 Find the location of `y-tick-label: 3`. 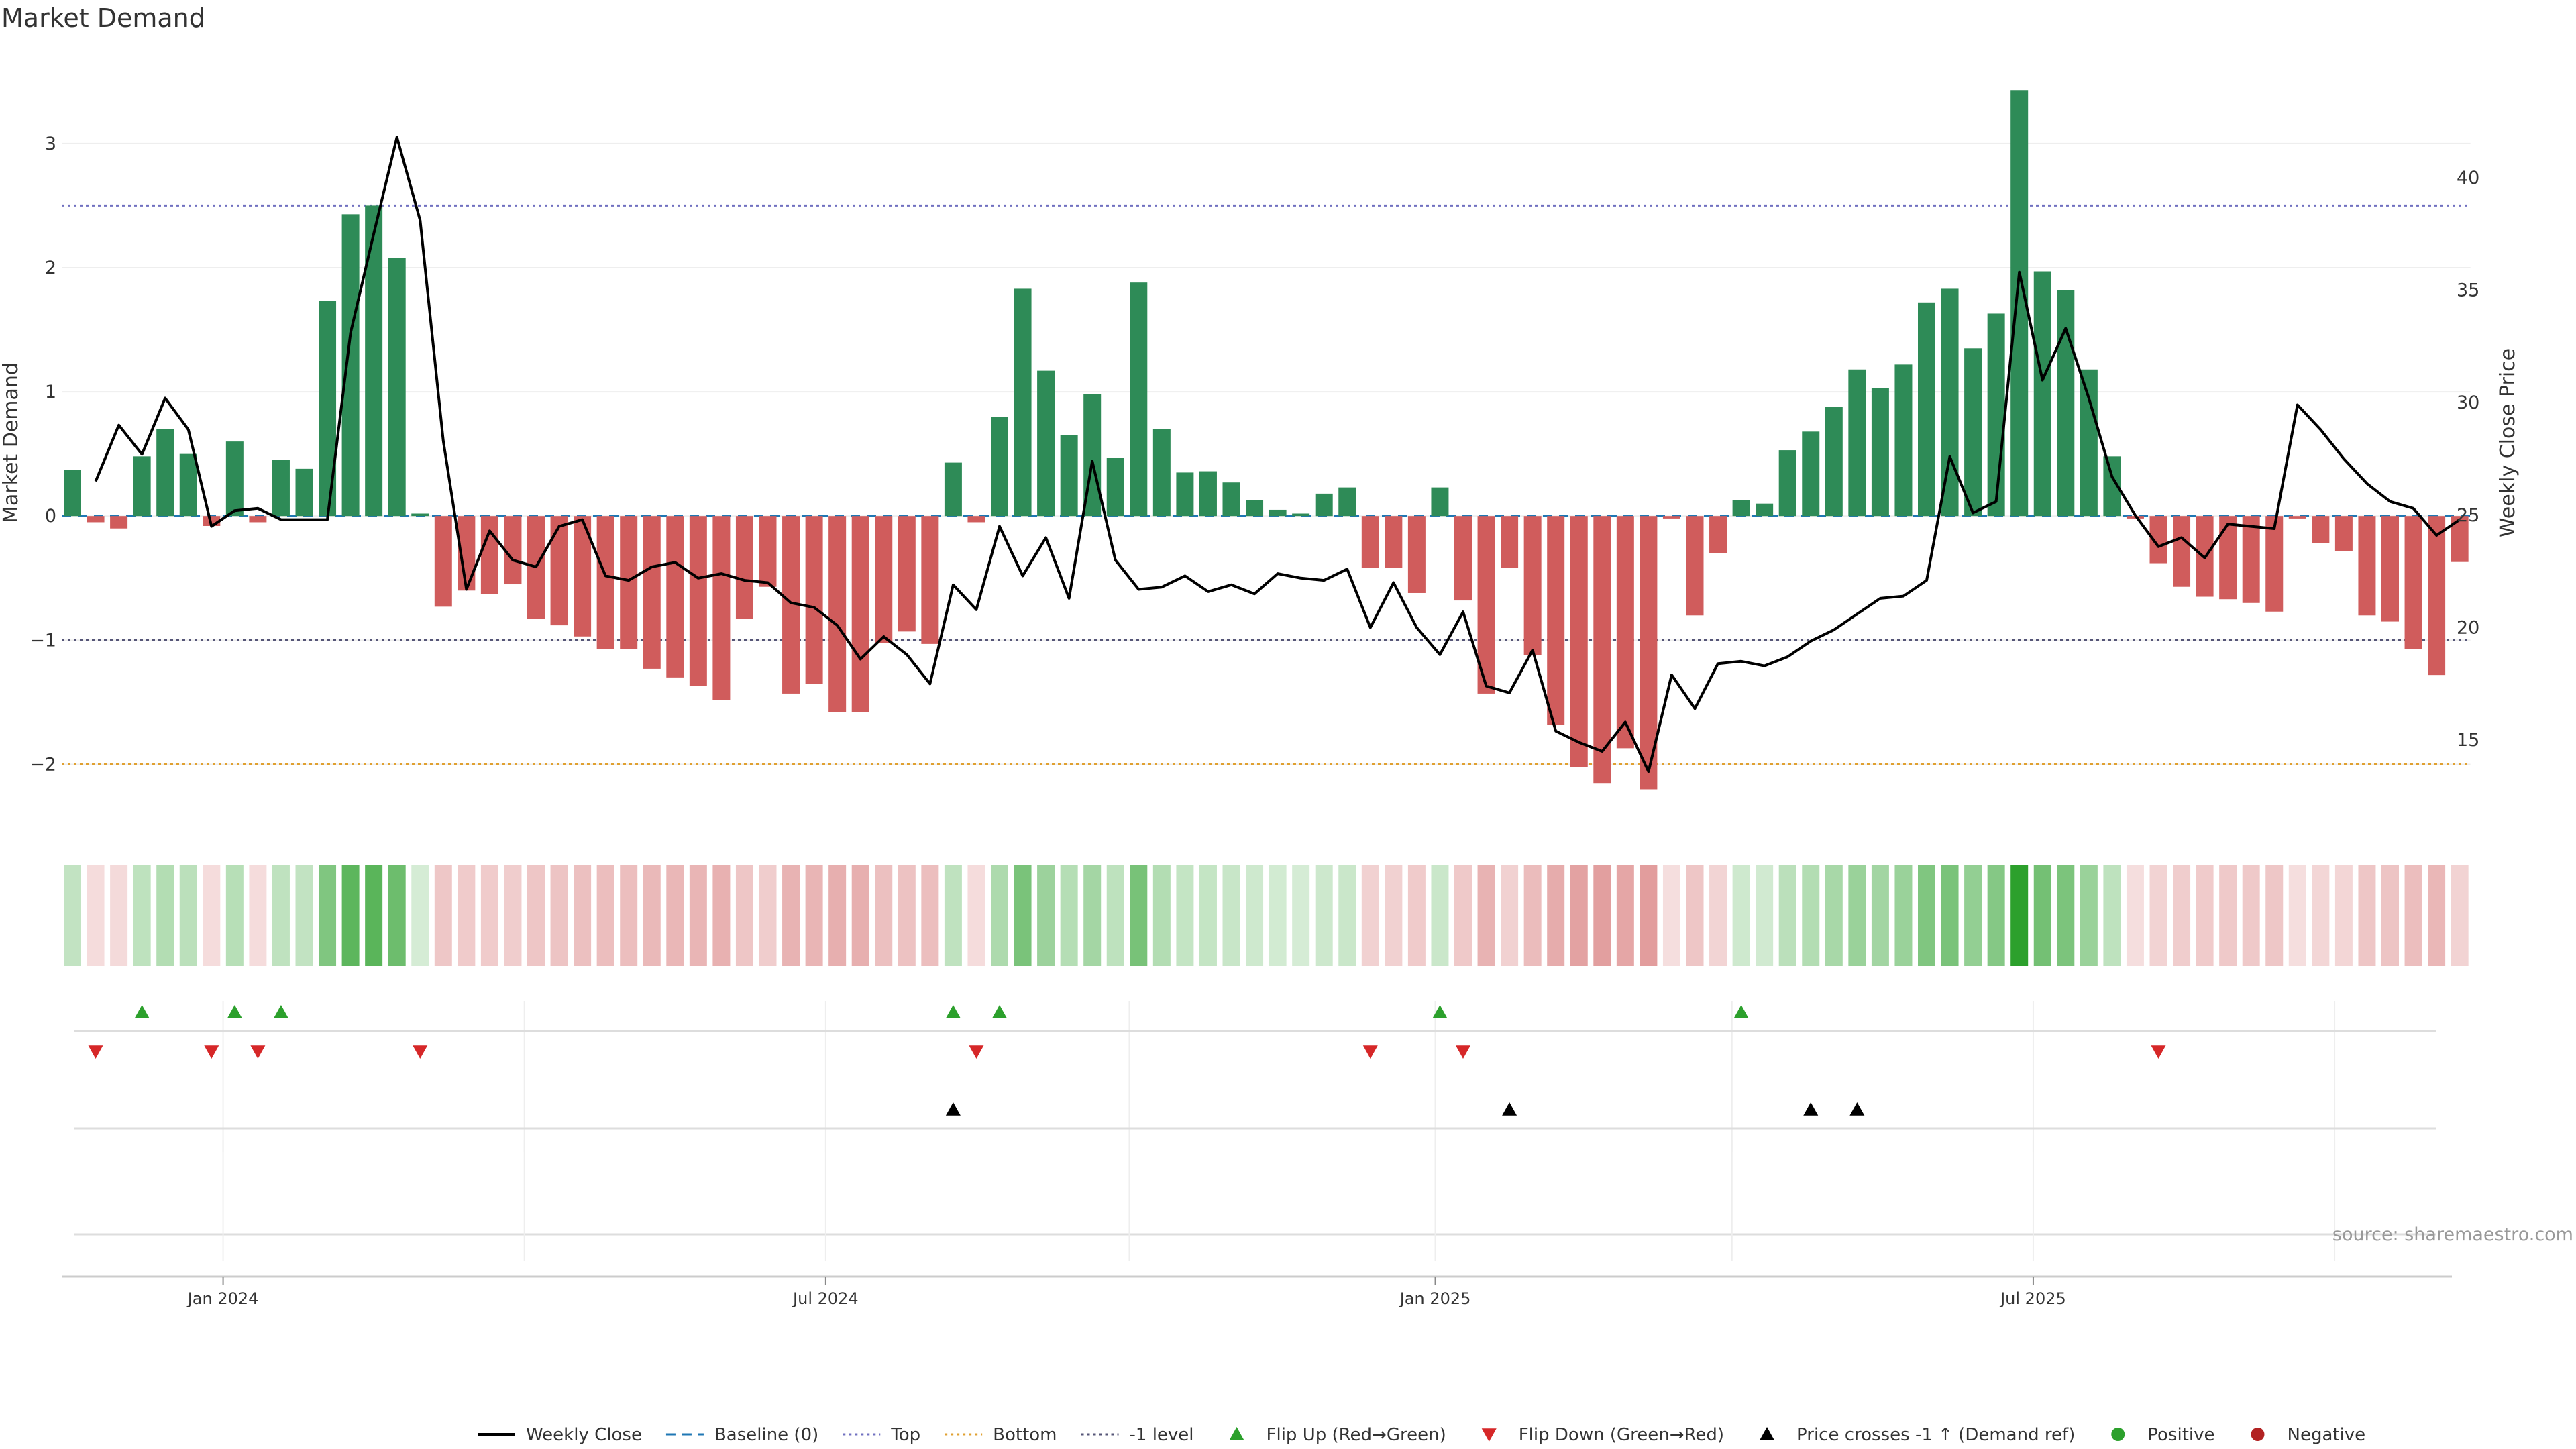

y-tick-label: 3 is located at coordinates (50, 143).